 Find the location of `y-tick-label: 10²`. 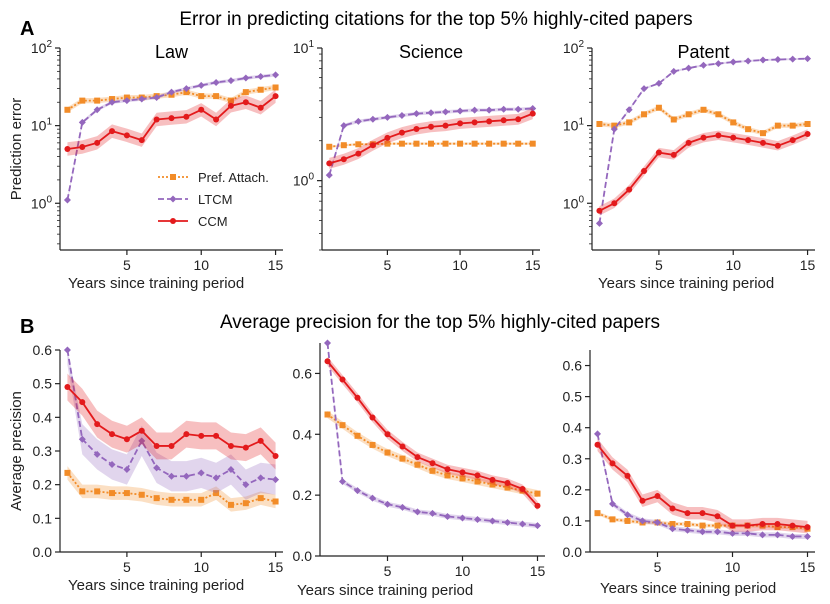

y-tick-label: 10² is located at coordinates (574, 47).